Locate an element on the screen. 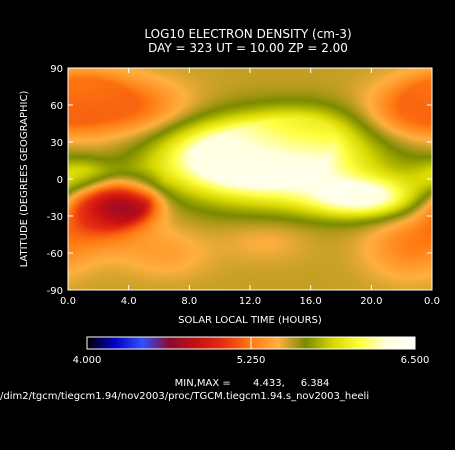 The height and width of the screenshot is (450, 455). y-tick-label: 0 is located at coordinates (60, 180).